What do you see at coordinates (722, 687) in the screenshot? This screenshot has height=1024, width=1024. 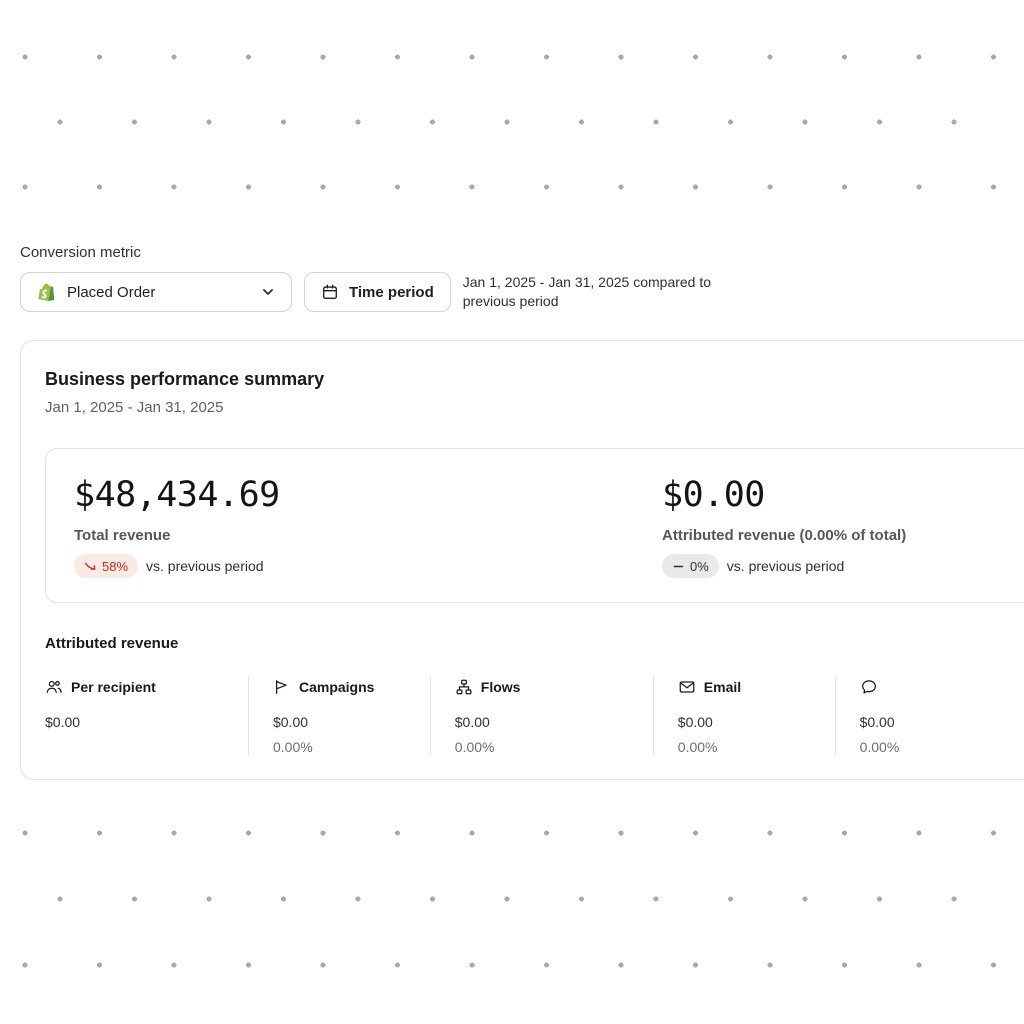 I see `attr-col-label: Email` at bounding box center [722, 687].